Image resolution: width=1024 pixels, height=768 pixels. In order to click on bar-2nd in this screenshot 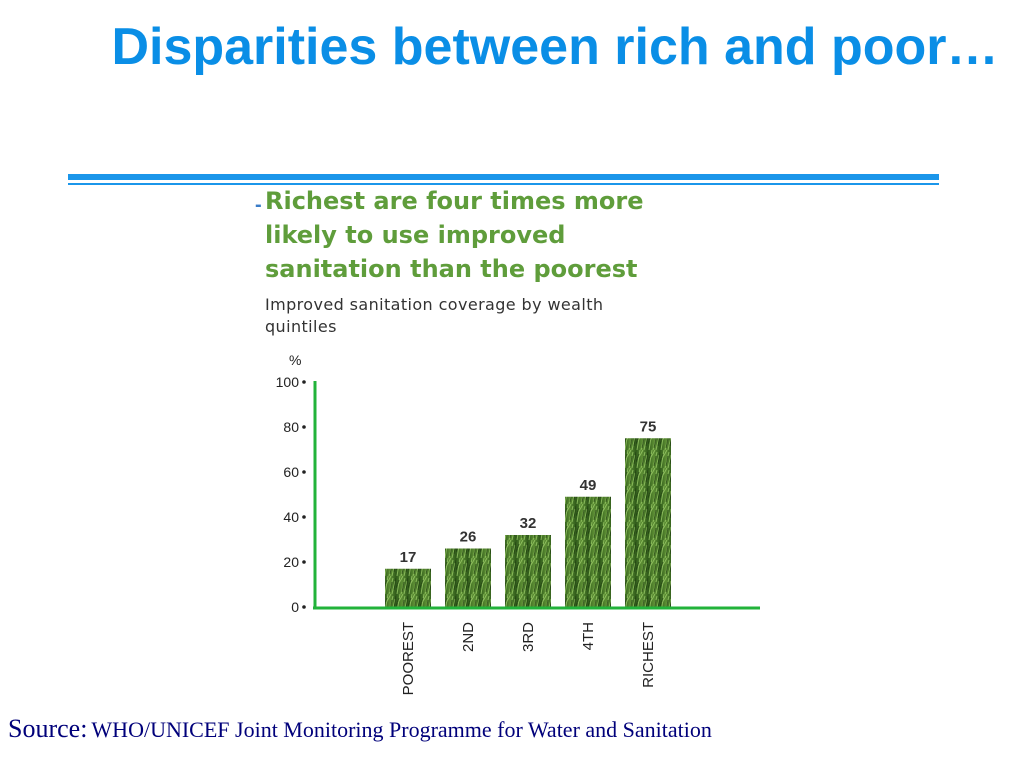, I will do `click(468, 577)`.